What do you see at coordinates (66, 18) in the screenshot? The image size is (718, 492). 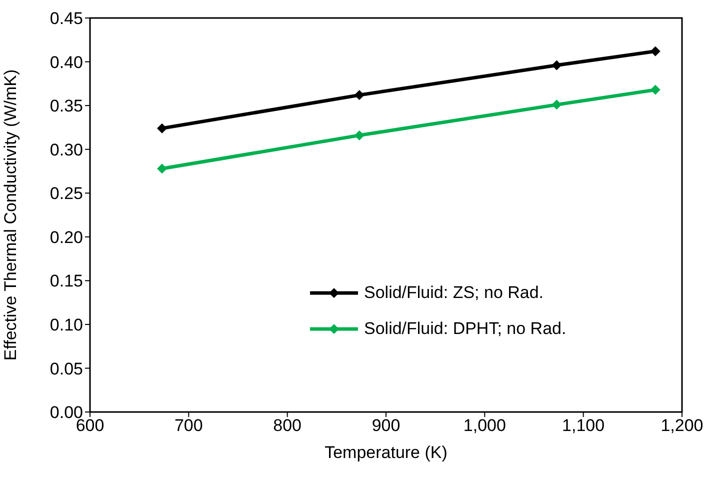 I see `y-tick-label: 0.45` at bounding box center [66, 18].